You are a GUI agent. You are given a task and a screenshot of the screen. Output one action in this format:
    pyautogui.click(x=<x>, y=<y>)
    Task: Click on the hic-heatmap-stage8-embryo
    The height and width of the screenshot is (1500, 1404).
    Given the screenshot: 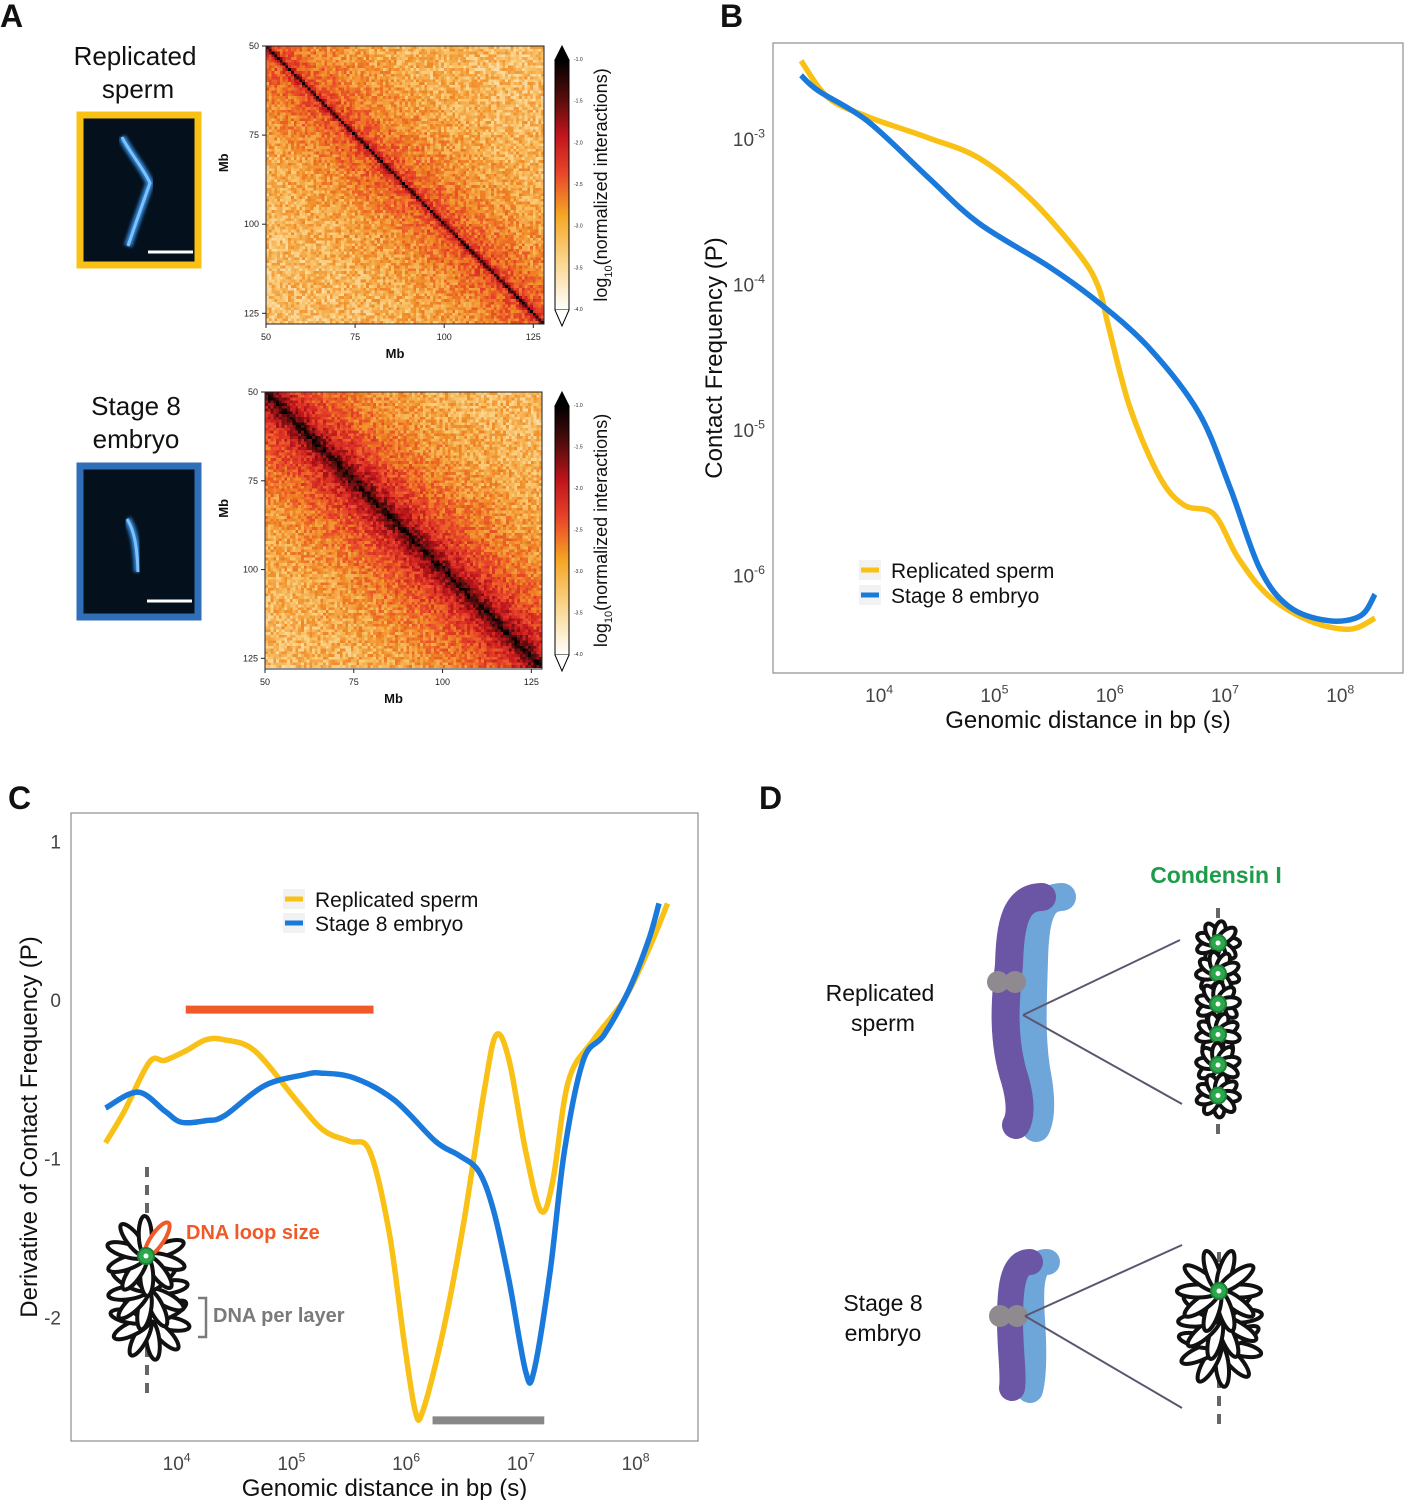 What is the action you would take?
    pyautogui.click(x=403, y=530)
    